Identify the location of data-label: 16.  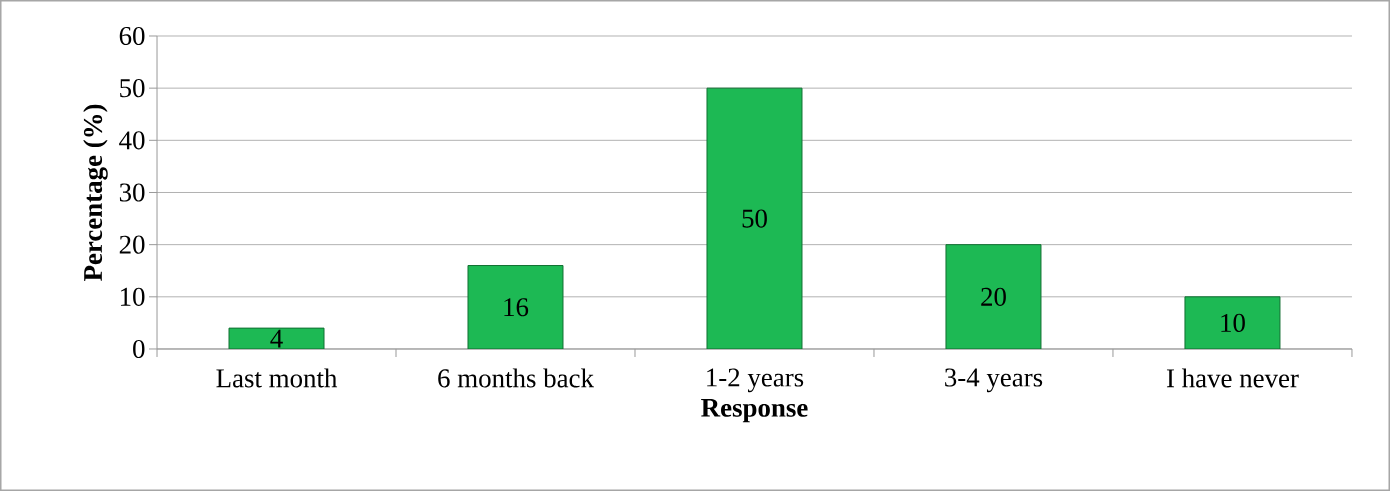
(516, 307).